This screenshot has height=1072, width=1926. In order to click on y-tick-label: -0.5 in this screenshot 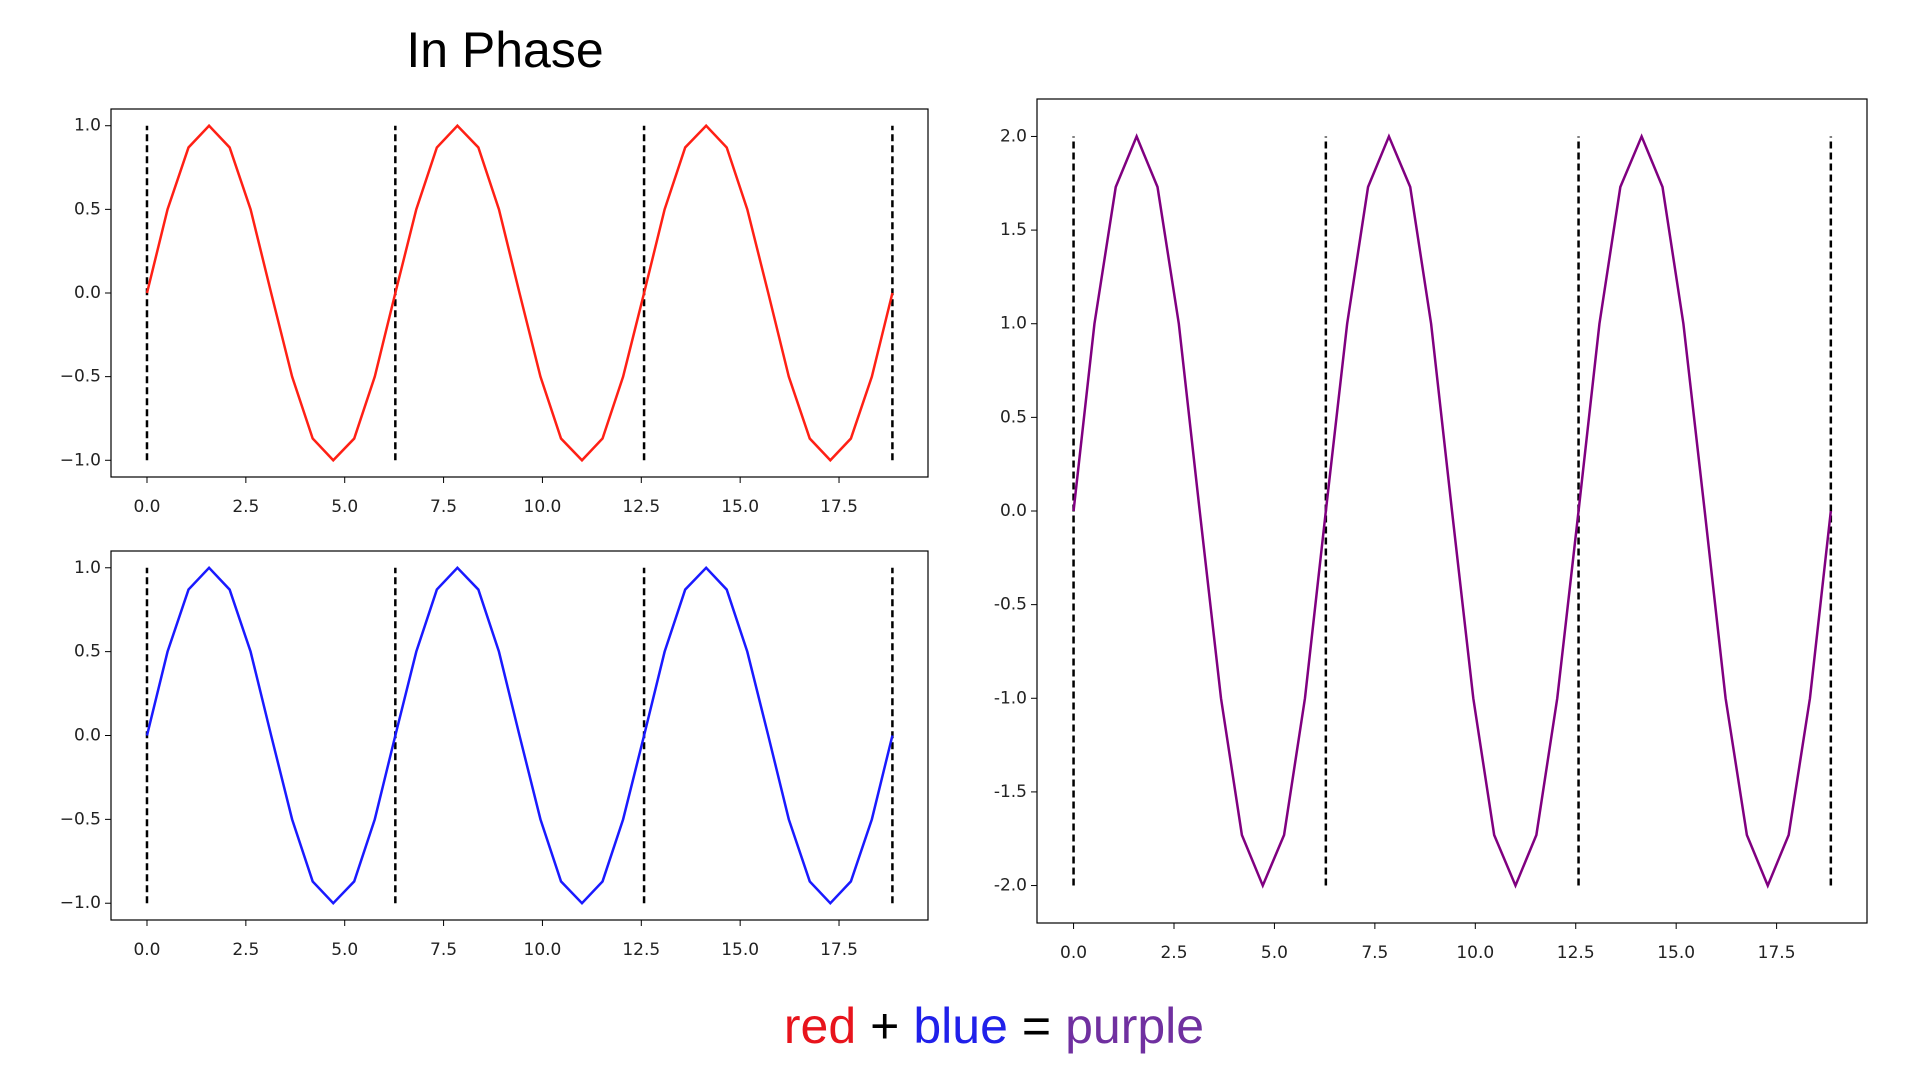, I will do `click(1010, 605)`.